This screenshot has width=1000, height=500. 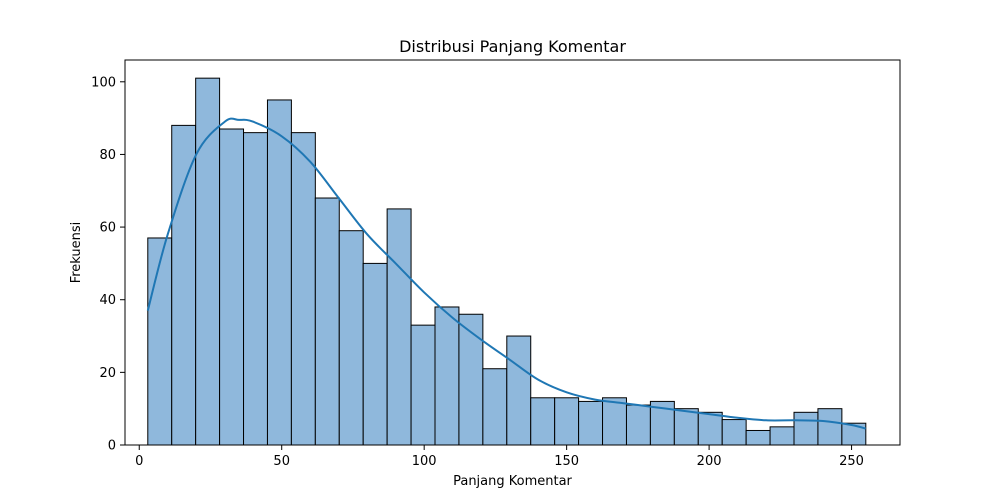 I want to click on y-tick-label: 40, so click(x=107, y=300).